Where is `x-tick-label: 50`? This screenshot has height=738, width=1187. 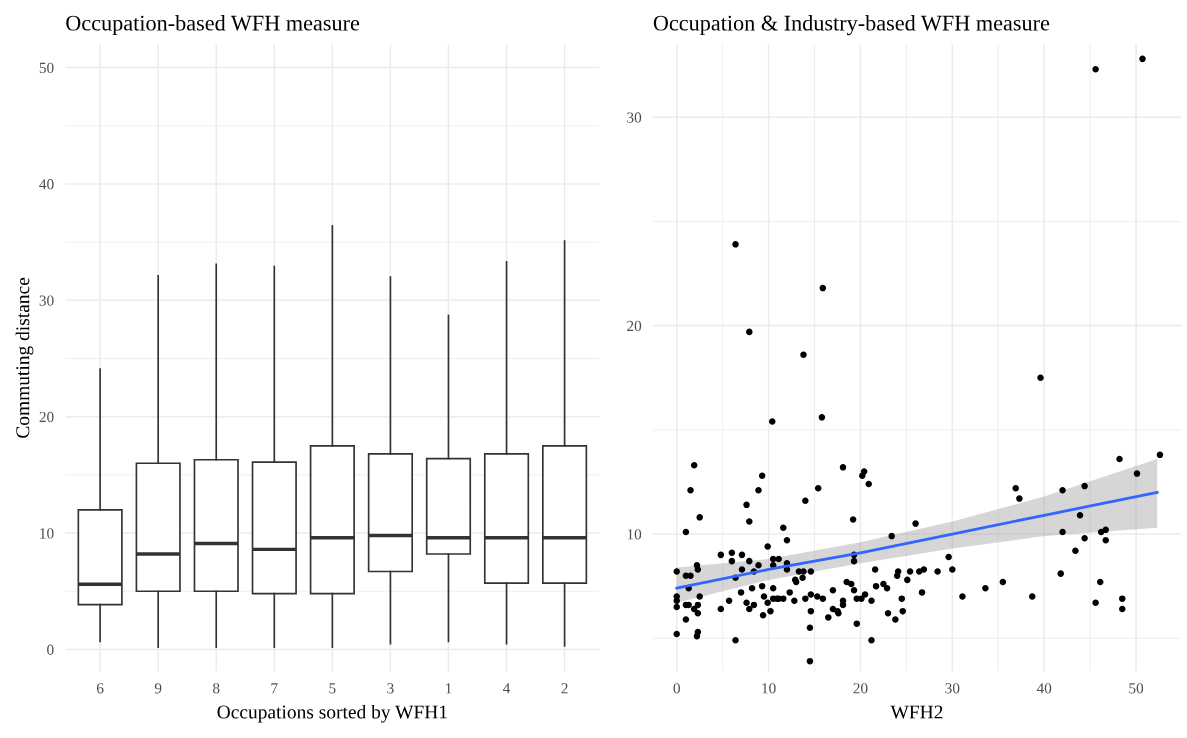
x-tick-label: 50 is located at coordinates (1136, 688).